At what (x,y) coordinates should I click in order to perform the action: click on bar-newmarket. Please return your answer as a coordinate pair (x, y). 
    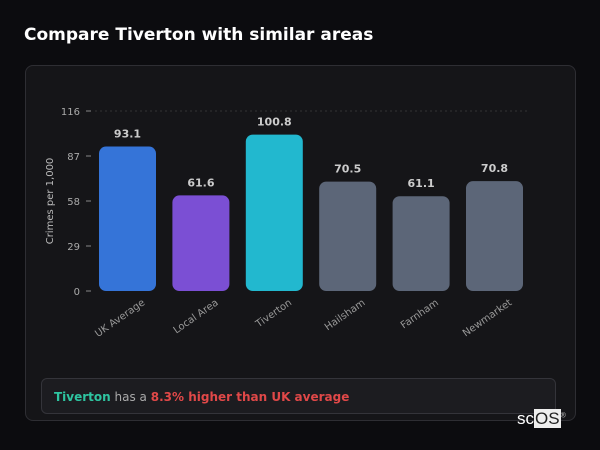
    Looking at the image, I should click on (494, 236).